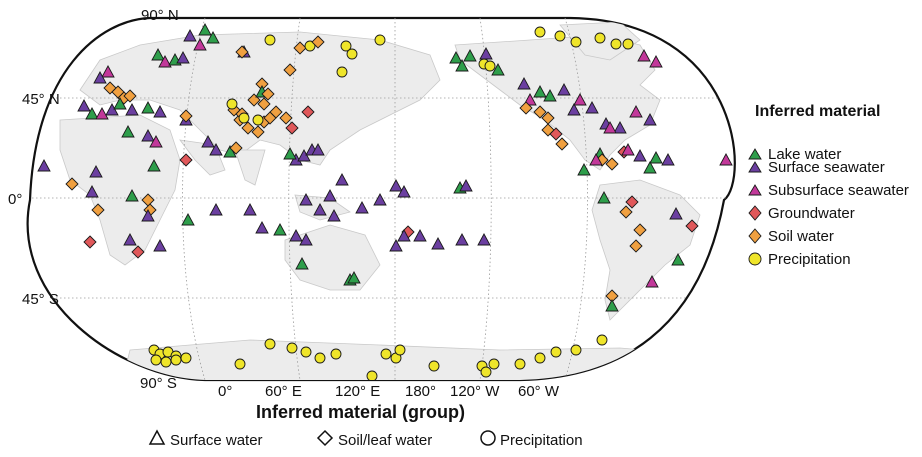 This screenshot has height=457, width=922. I want to click on legend-icon-surface-seawater, so click(755, 167).